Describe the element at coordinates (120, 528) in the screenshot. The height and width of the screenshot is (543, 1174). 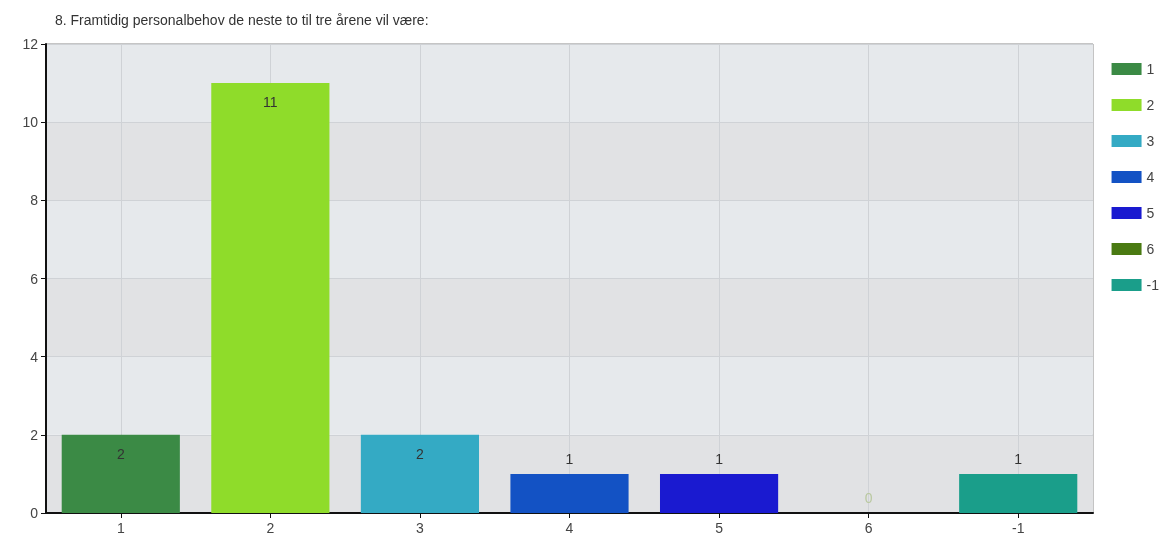
I see `x-tick-label: 1` at that location.